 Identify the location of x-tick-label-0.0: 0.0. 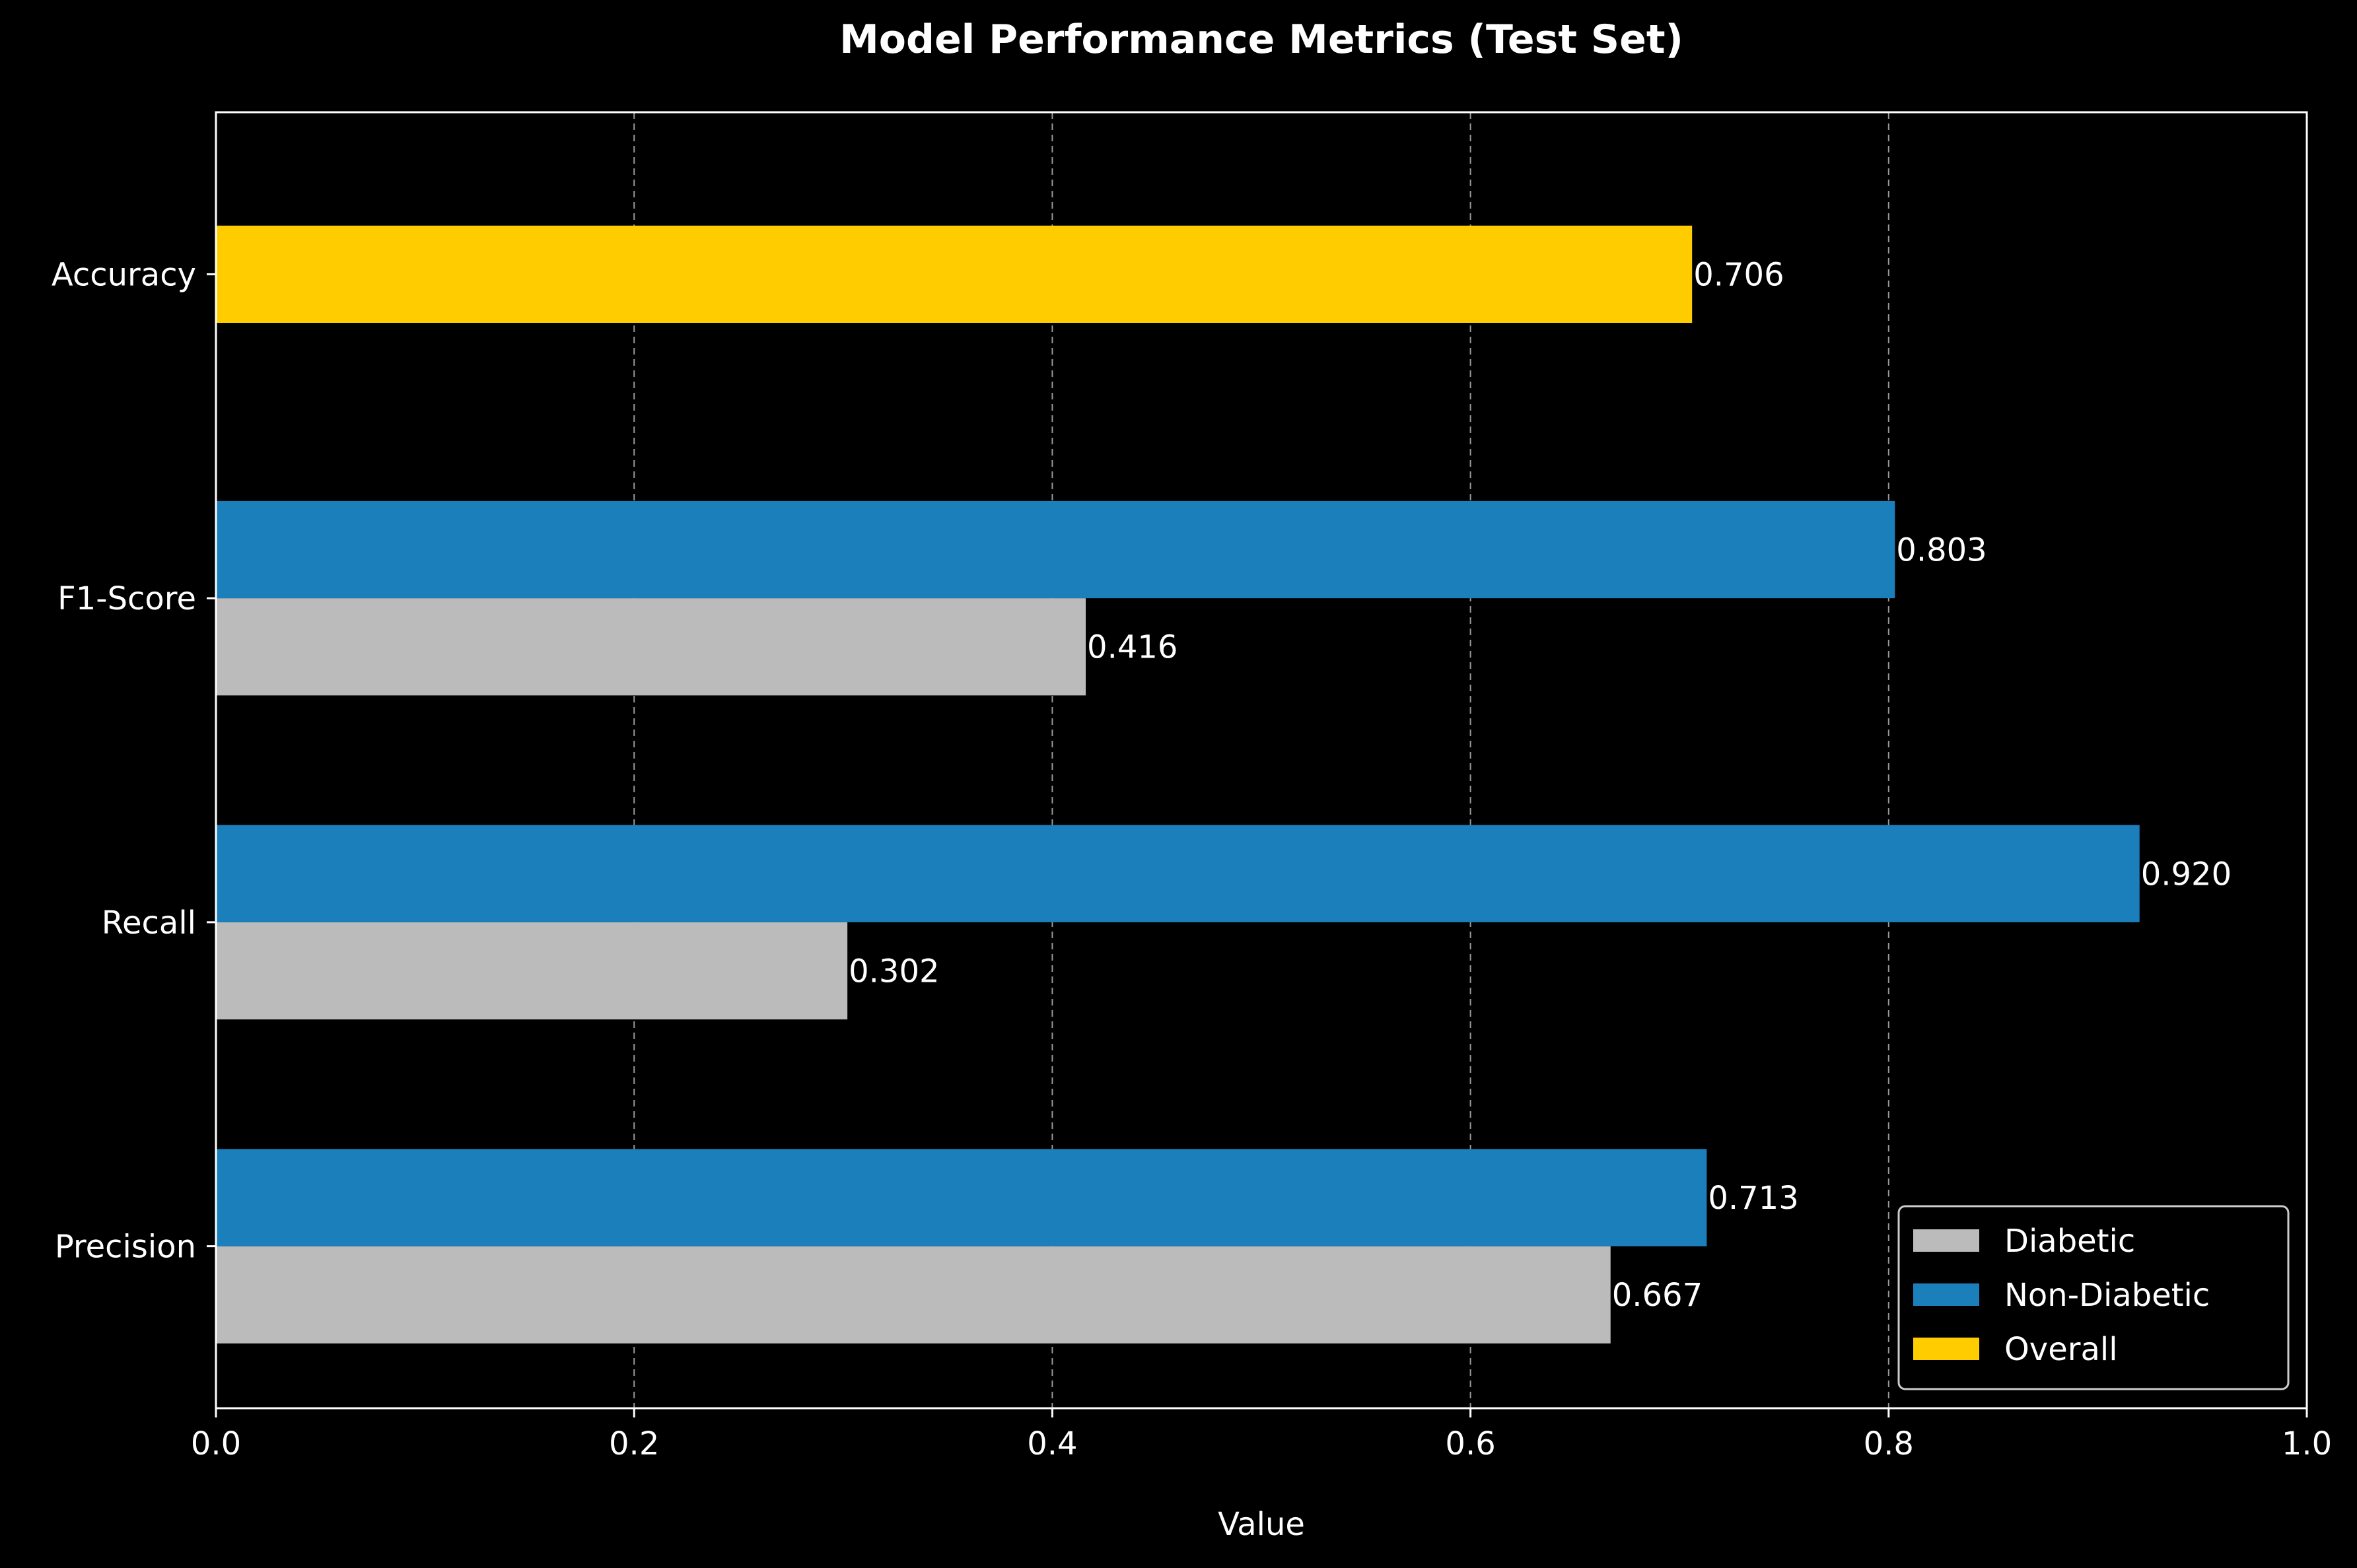
(216, 1443).